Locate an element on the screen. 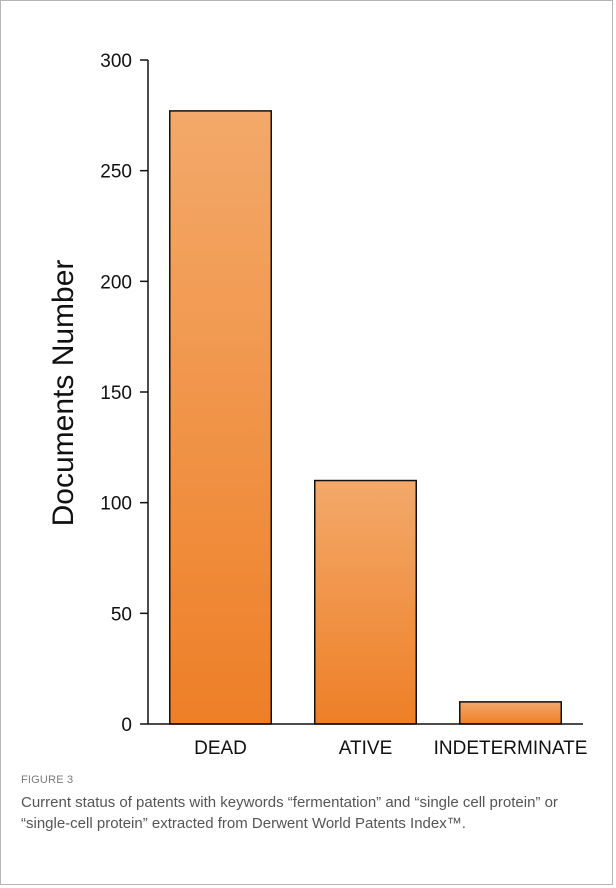 The image size is (616, 888). x-tick-label: DEAD is located at coordinates (220, 748).